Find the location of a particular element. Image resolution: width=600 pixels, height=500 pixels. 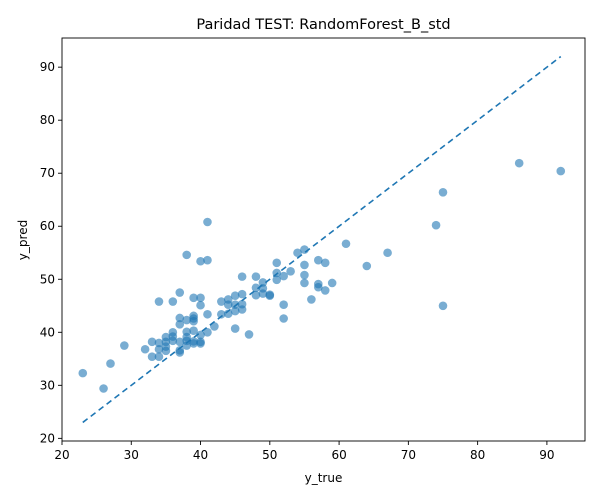

x-tick-label-30: 30 is located at coordinates (131, 455).